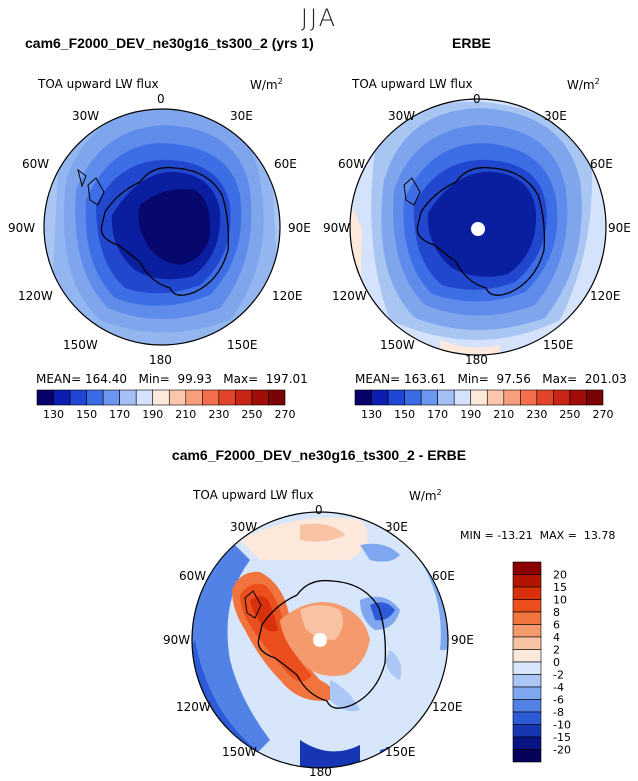 This screenshot has height=781, width=638. What do you see at coordinates (556, 612) in the screenshot?
I see `difference-colorbar-tick-label-3: 8` at bounding box center [556, 612].